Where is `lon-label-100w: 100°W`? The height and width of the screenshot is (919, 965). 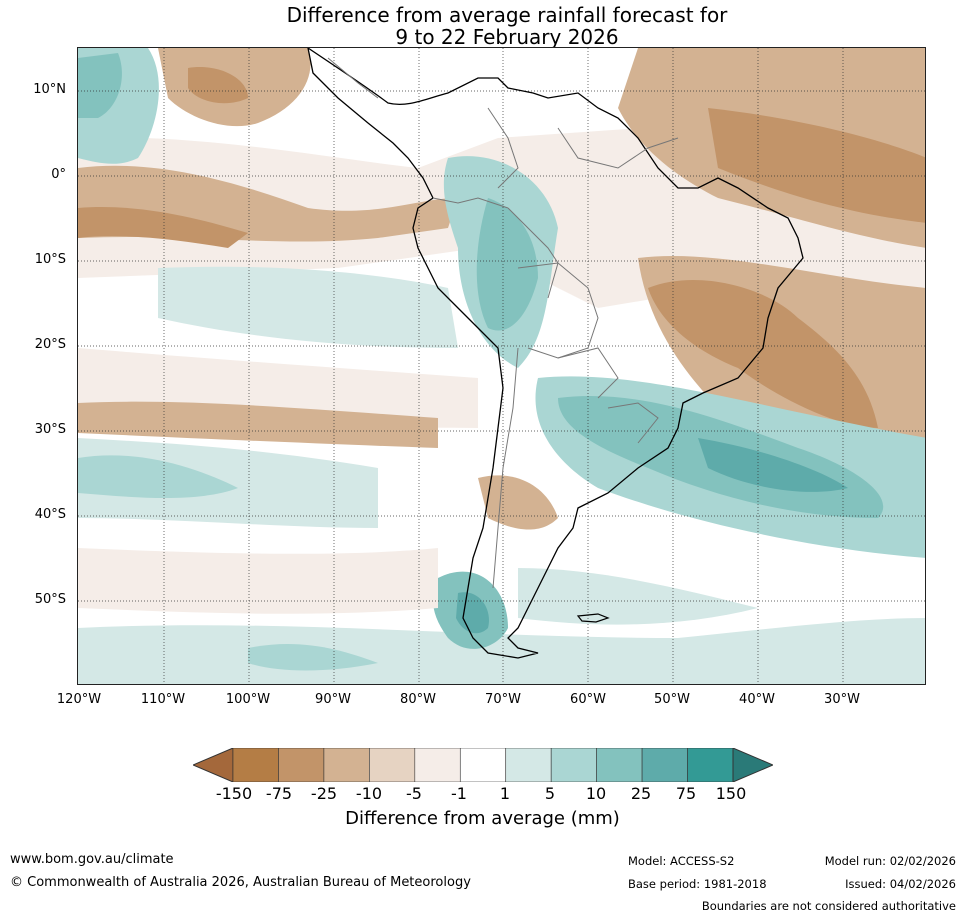
lon-label-100w: 100°W is located at coordinates (248, 699).